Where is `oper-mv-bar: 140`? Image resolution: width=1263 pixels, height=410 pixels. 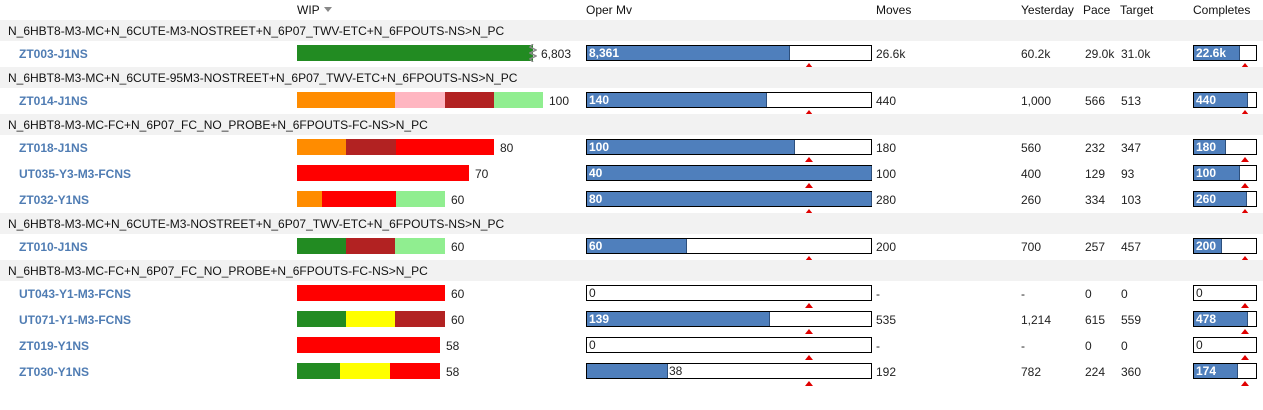
oper-mv-bar: 140 is located at coordinates (729, 100).